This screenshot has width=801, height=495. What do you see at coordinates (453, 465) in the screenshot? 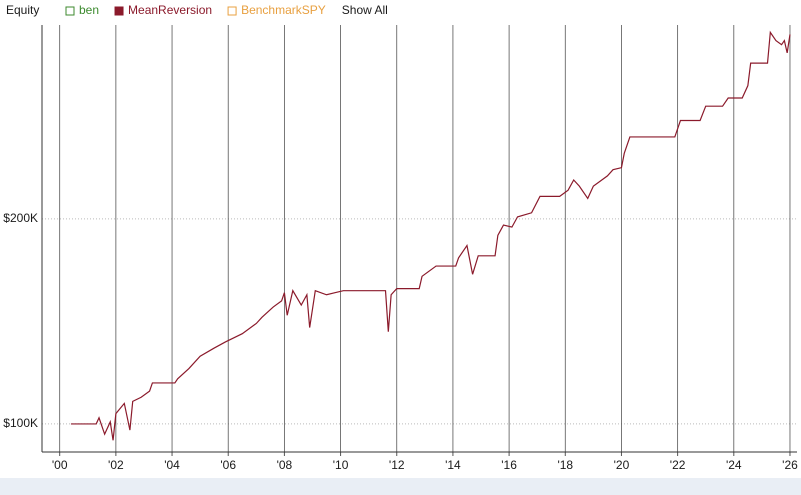
I see `x-tick-label: '14` at bounding box center [453, 465].